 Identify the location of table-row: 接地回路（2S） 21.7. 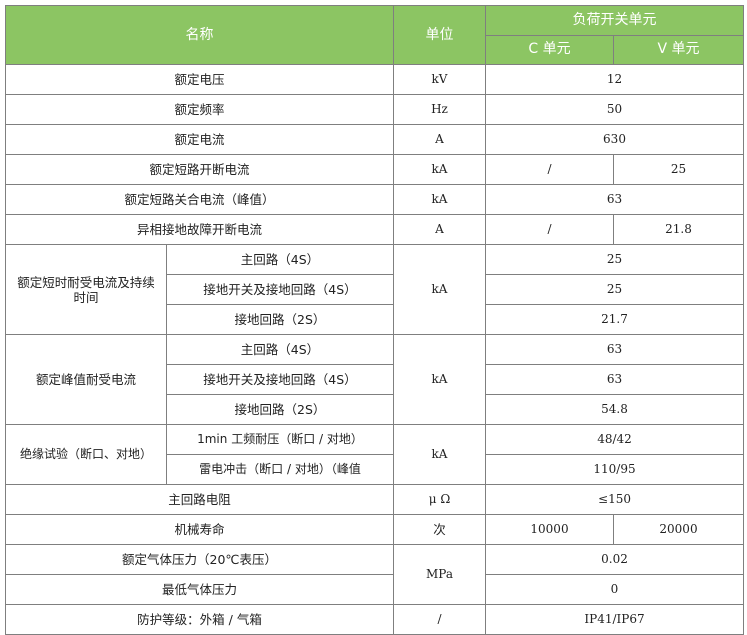
(375, 319).